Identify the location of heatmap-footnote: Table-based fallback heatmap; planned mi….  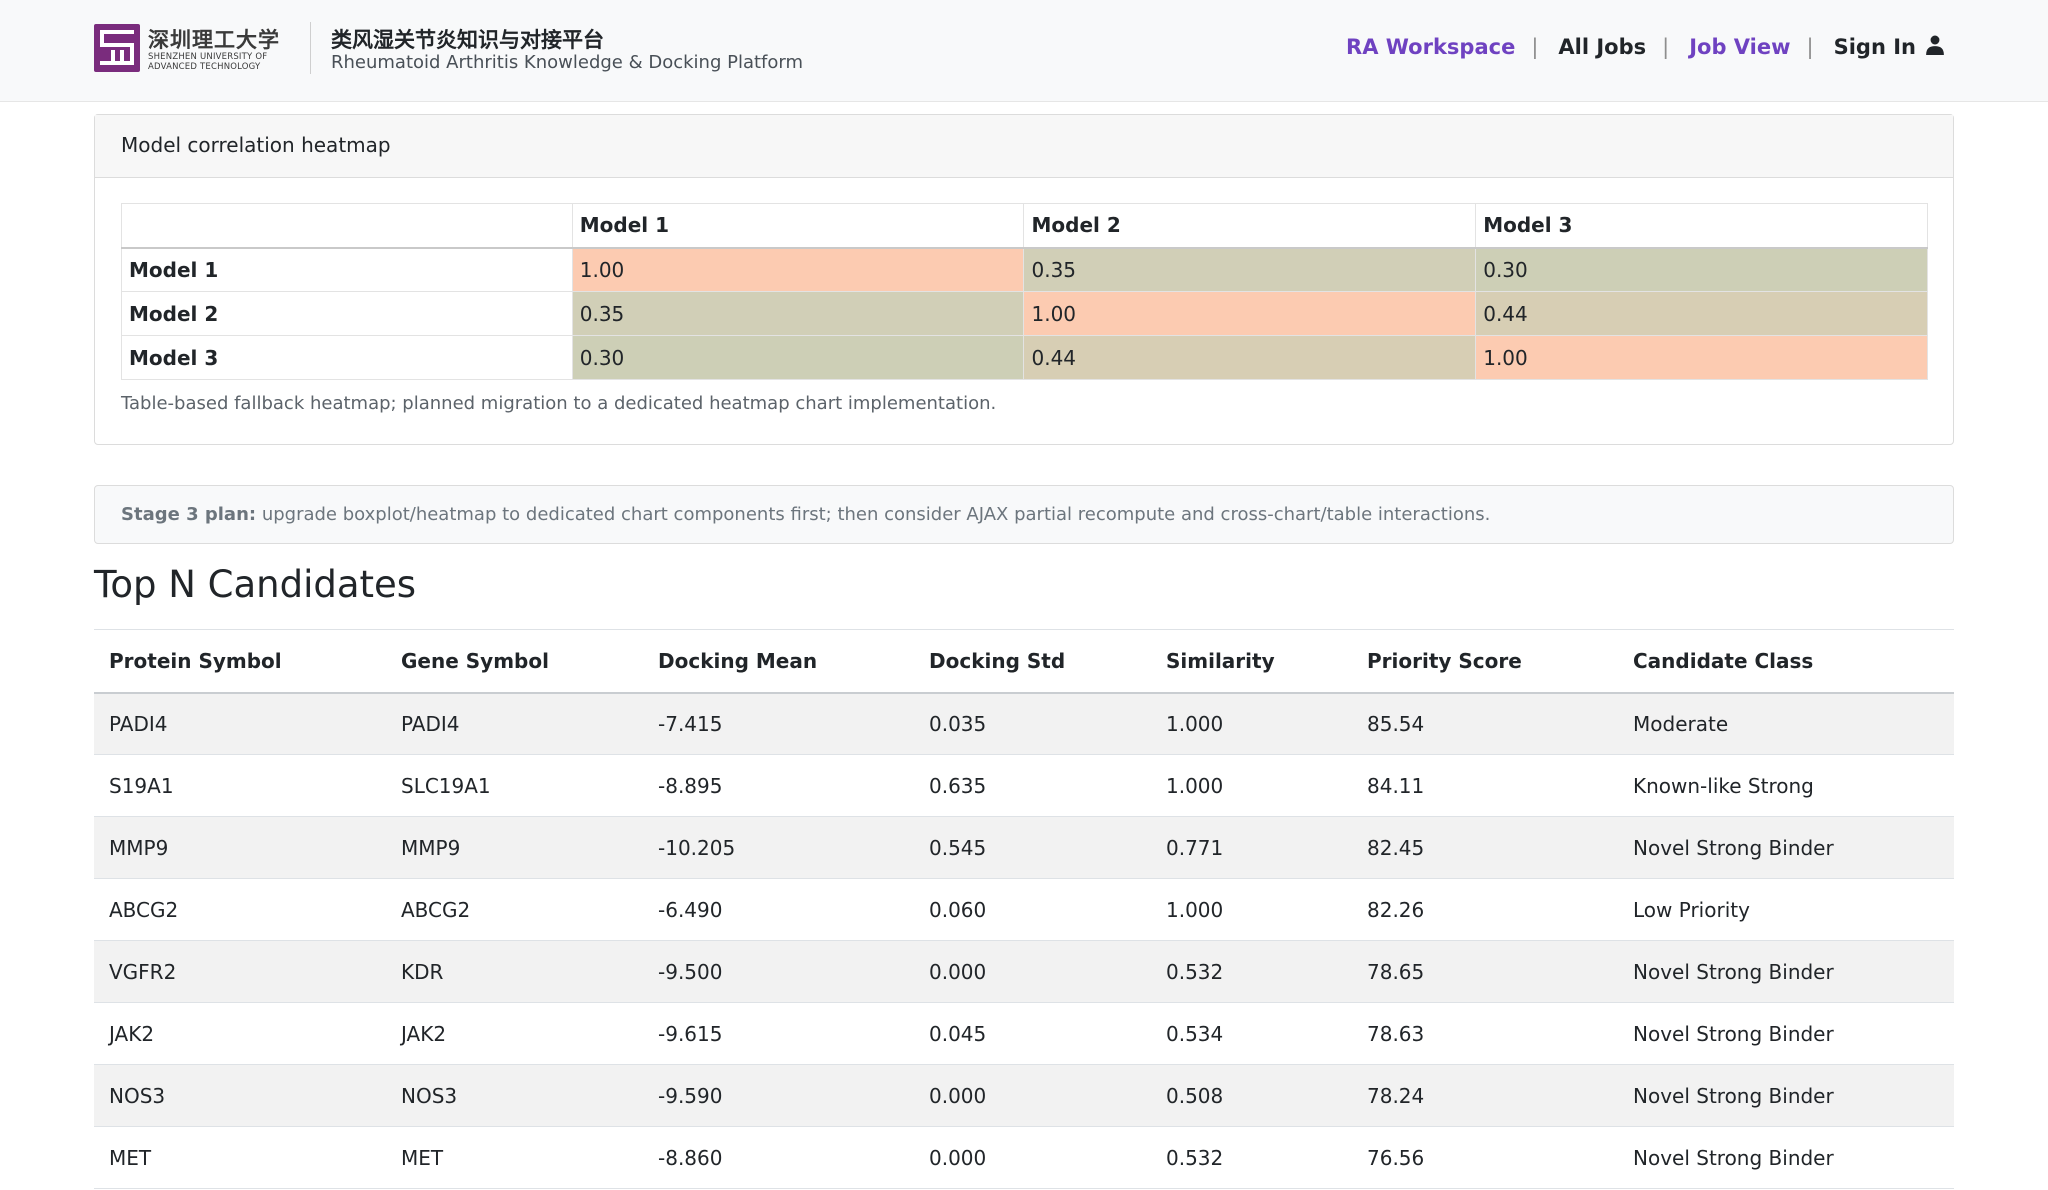
(559, 403).